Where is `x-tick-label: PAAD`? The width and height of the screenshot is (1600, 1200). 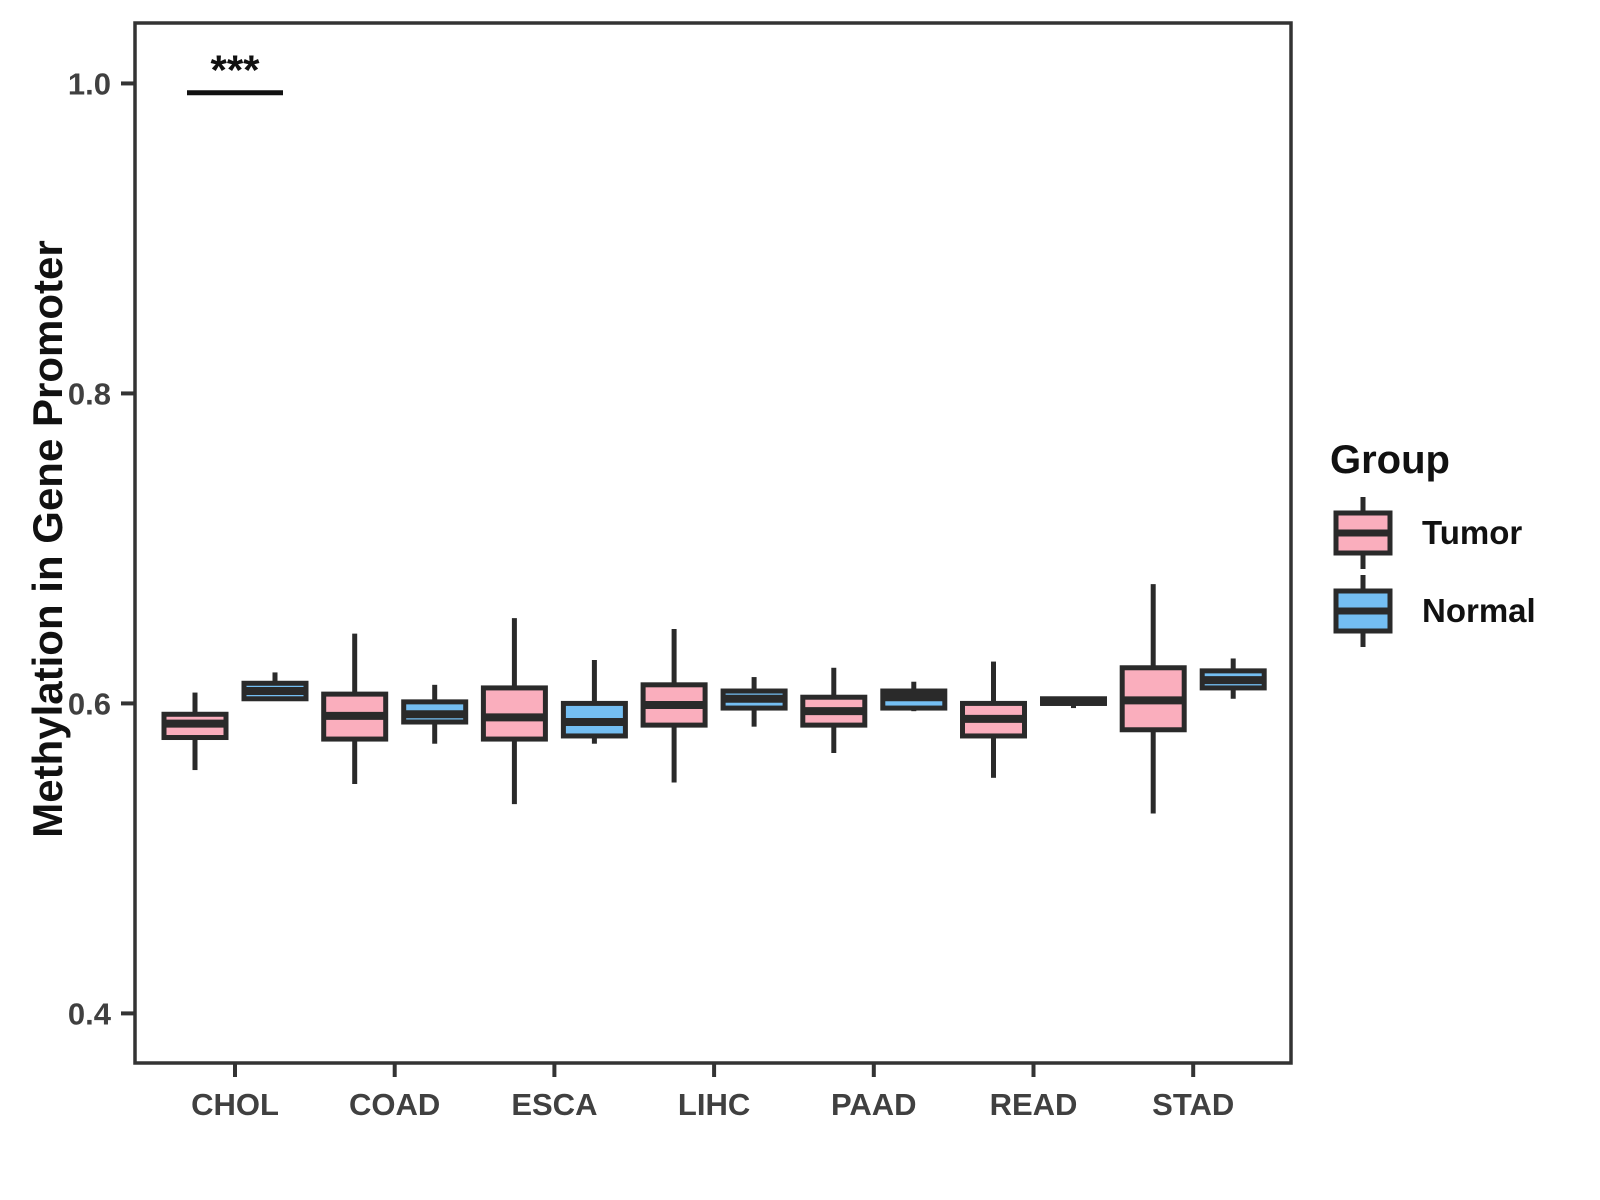
x-tick-label: PAAD is located at coordinates (874, 1104).